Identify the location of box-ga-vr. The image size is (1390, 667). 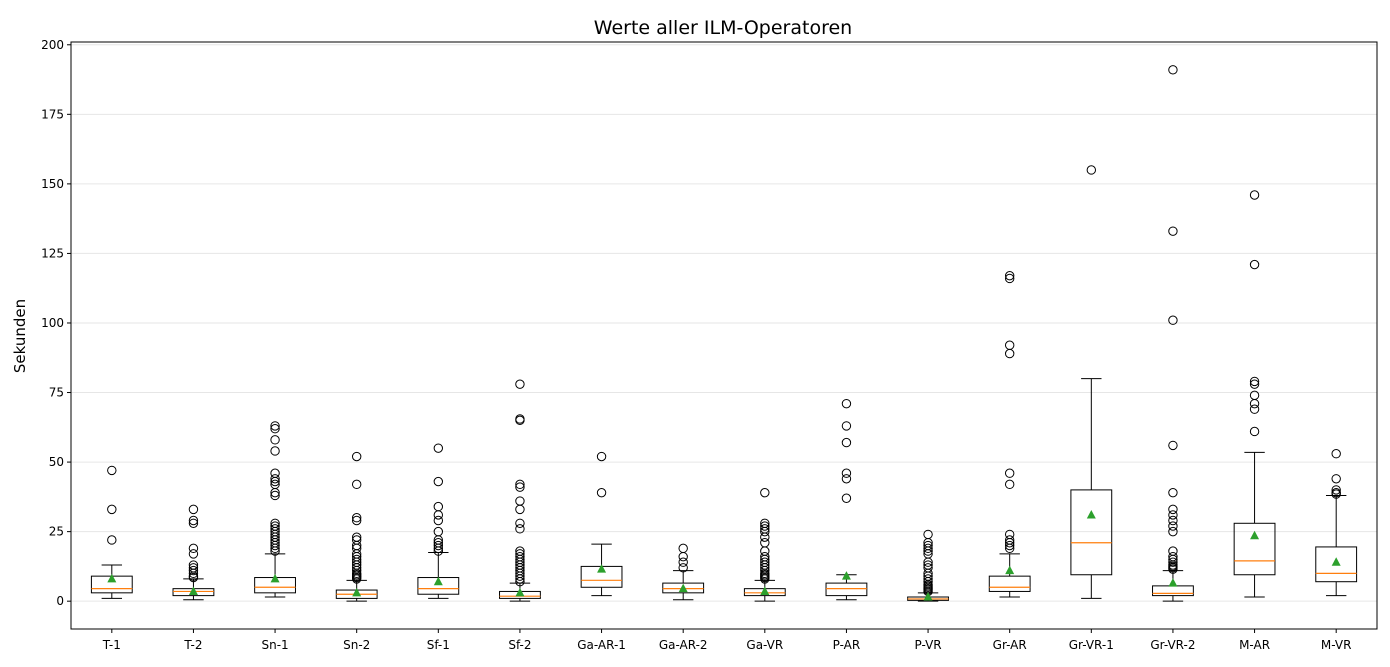
(764, 544).